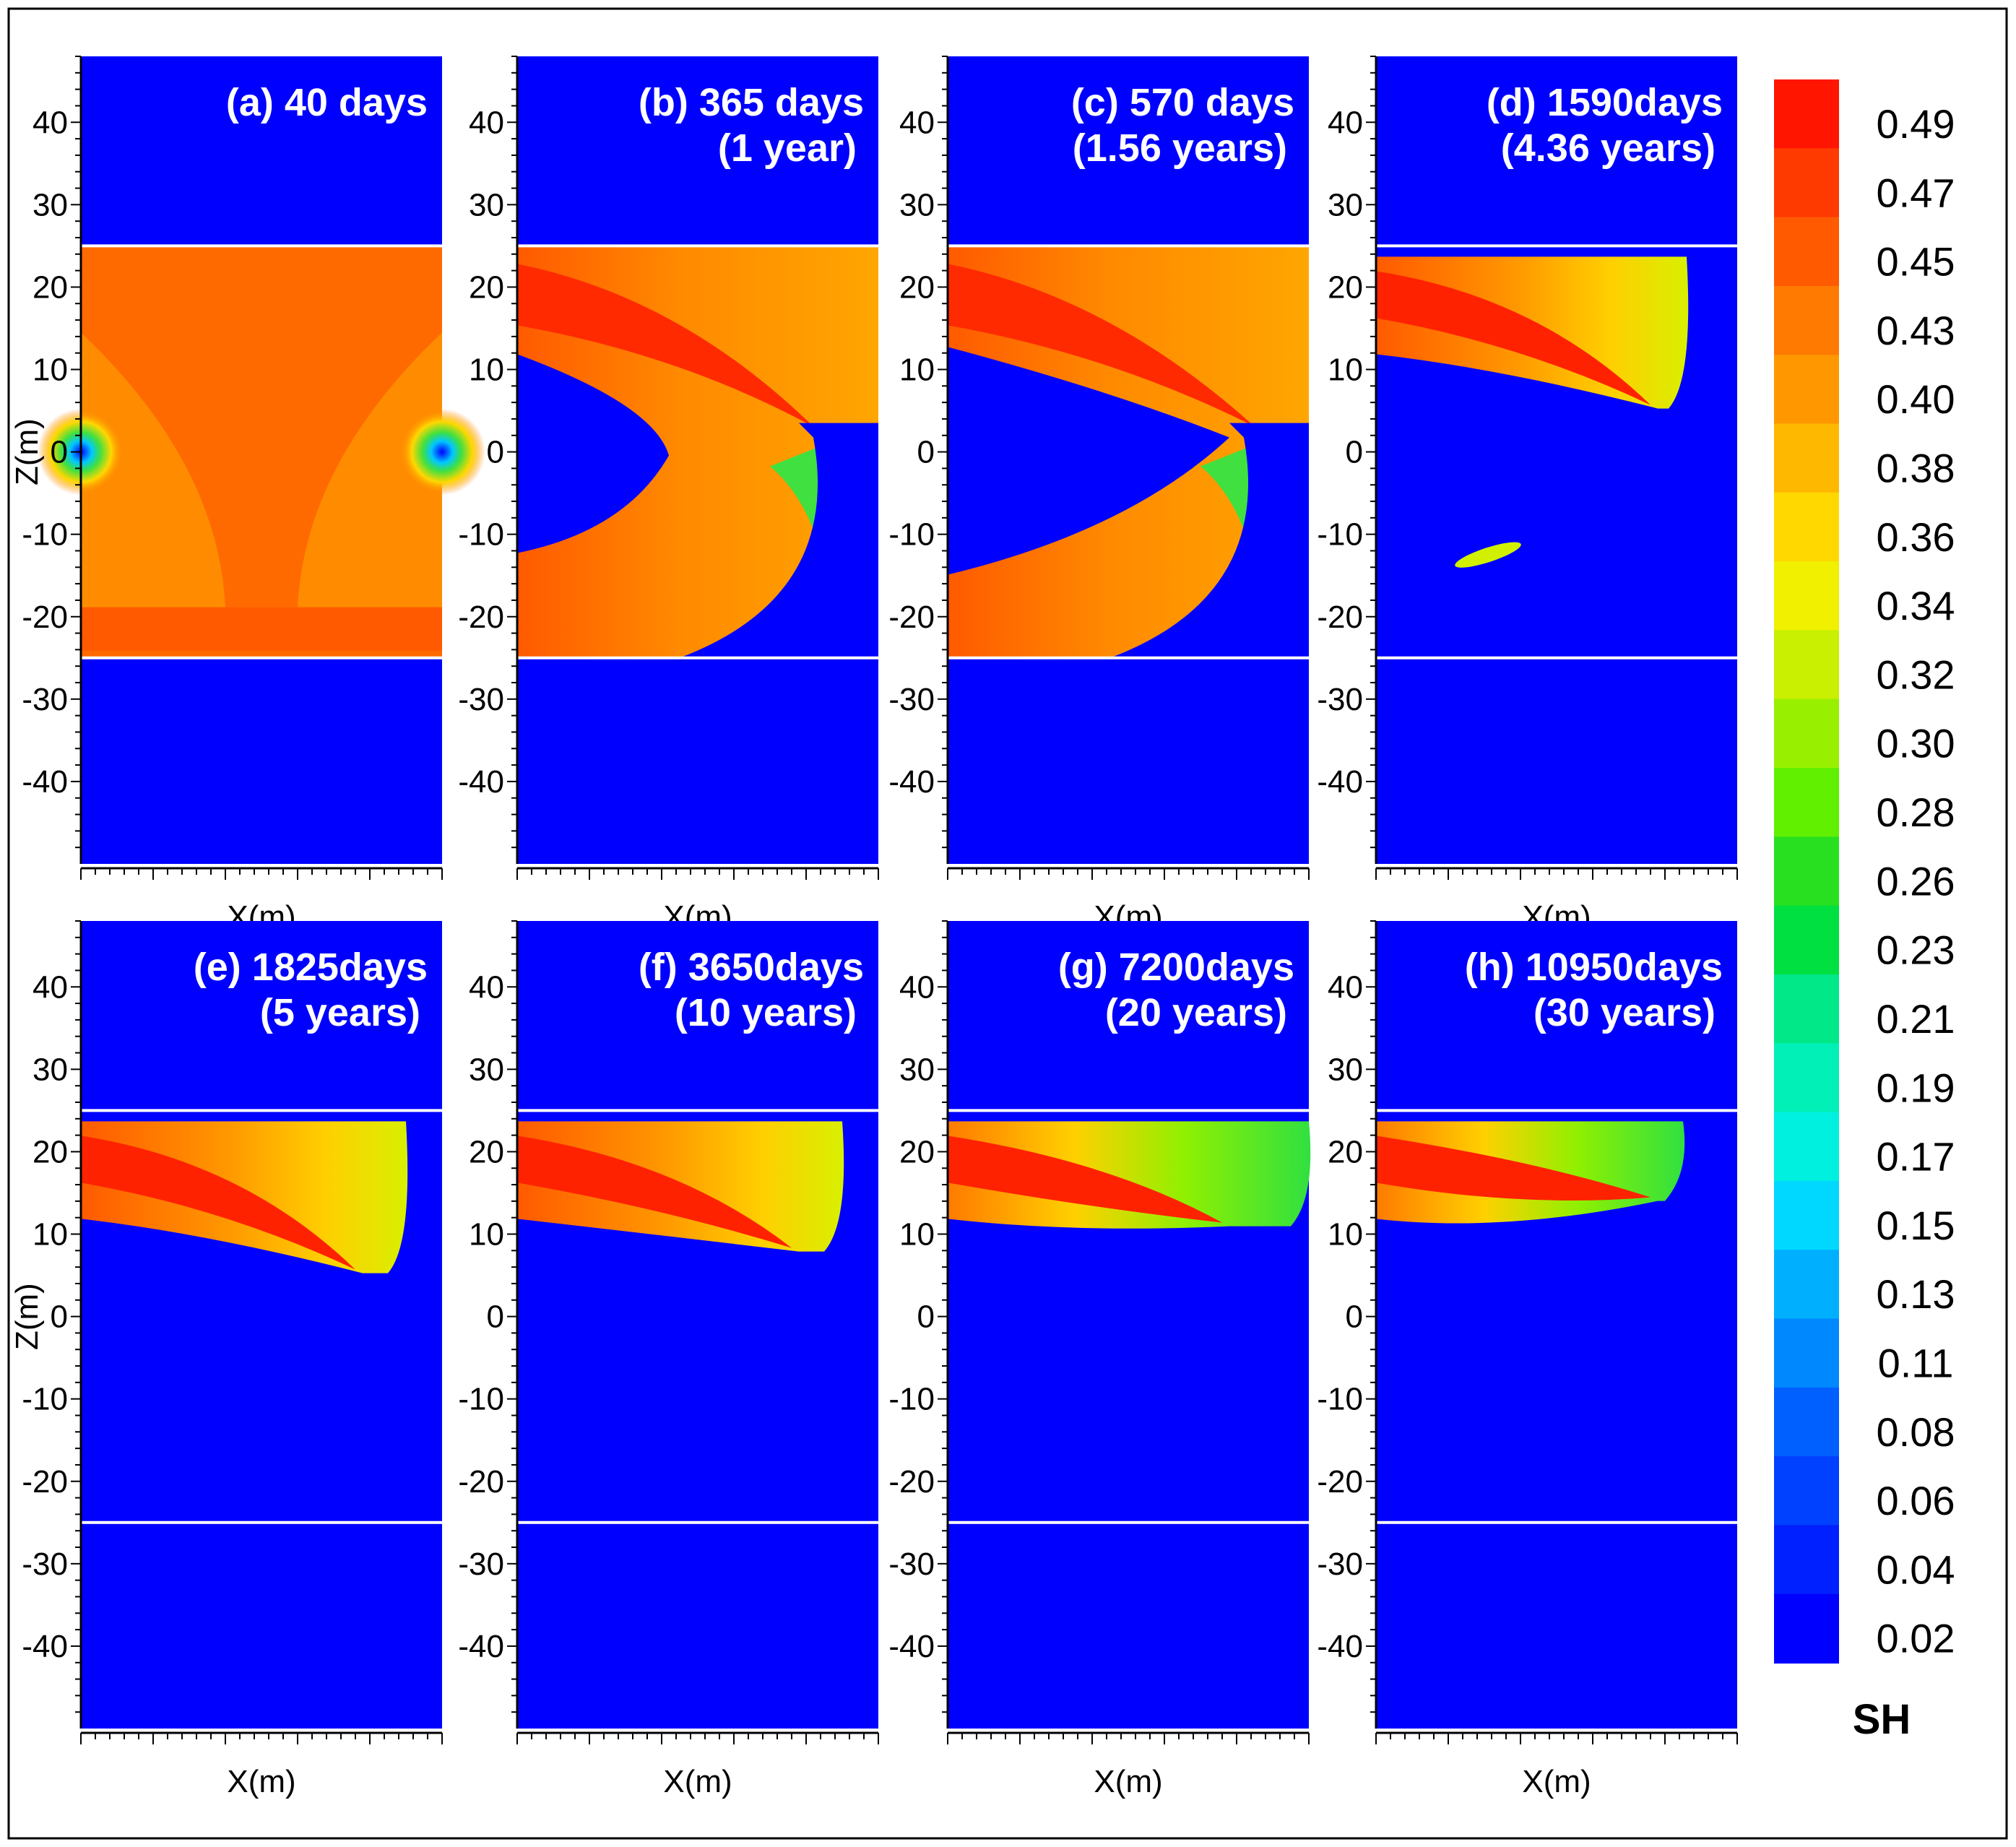 This screenshot has width=2016, height=1847. Describe the element at coordinates (1916, 1500) in the screenshot. I see `colorbar-tick-label: 0.06` at that location.